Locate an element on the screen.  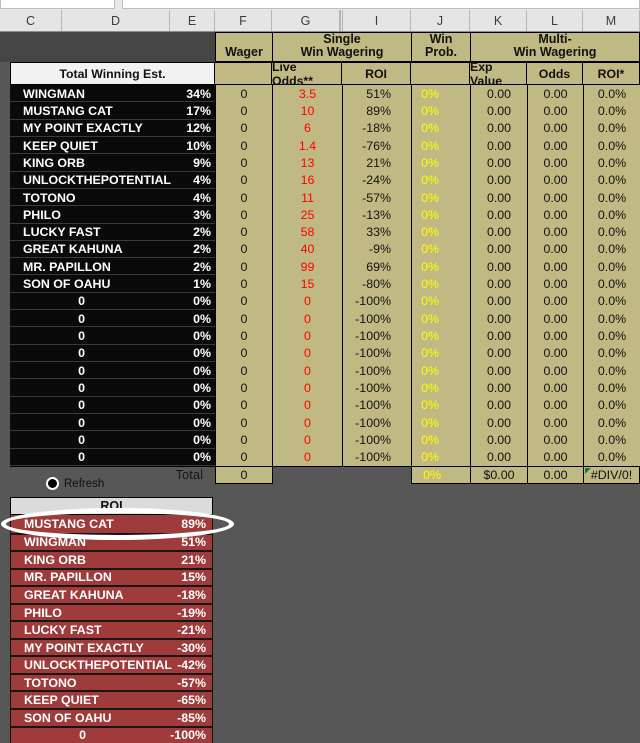
roi-rank-row: SON OF OAHU -85% is located at coordinates (111, 717).